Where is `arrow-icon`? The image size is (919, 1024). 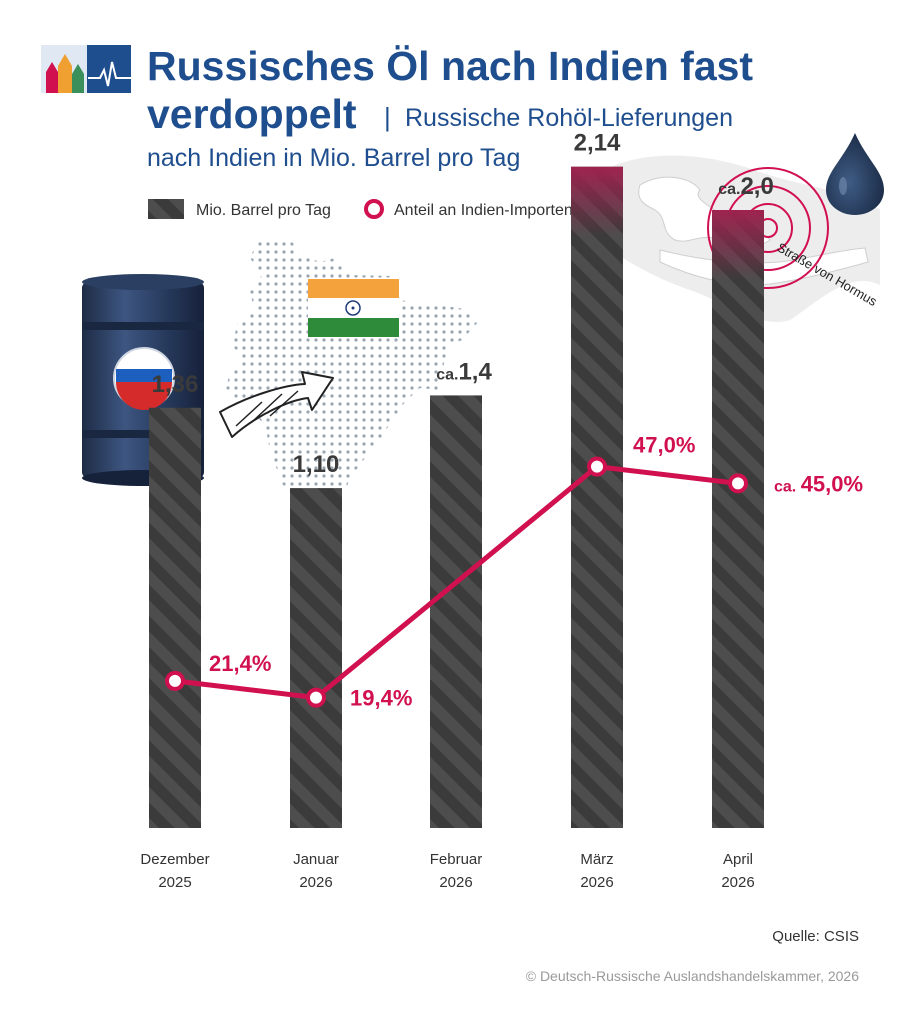 arrow-icon is located at coordinates (276, 404).